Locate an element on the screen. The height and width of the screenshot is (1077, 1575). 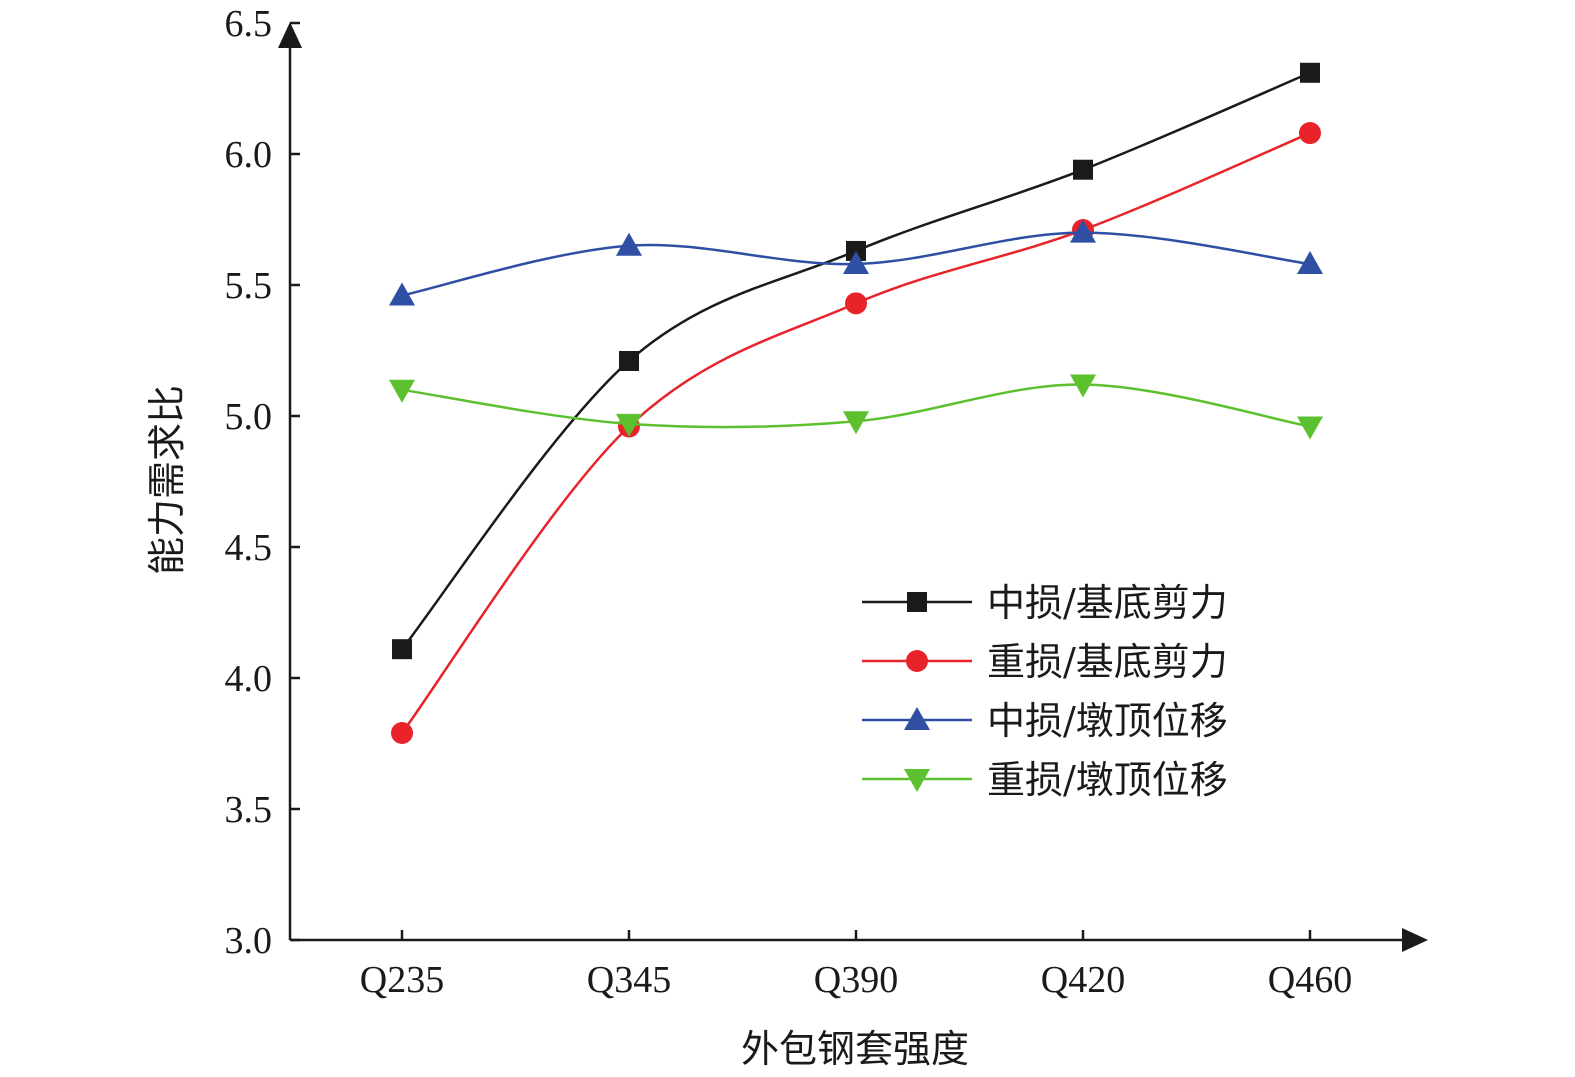
legend-item: 中损/墩顶位移 is located at coordinates (1045, 721).